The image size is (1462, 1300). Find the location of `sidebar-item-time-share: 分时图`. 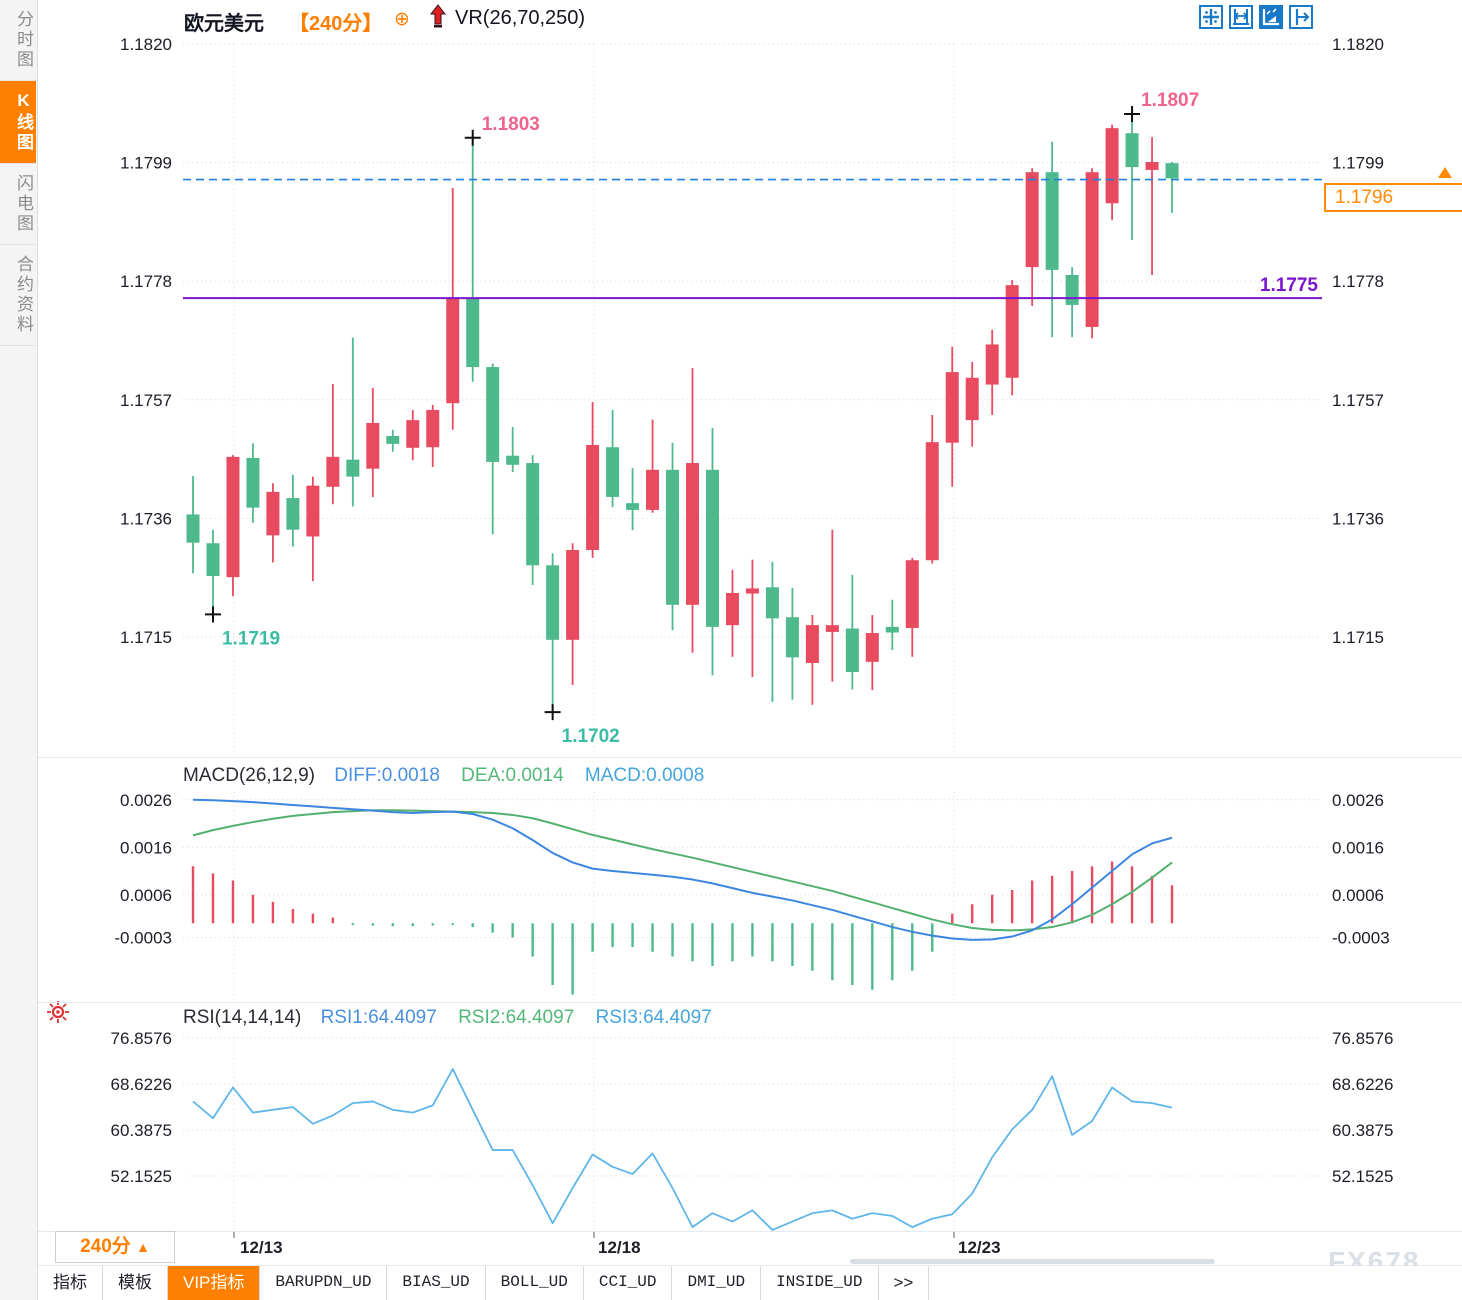

sidebar-item-time-share: 分时图 is located at coordinates (18, 40).